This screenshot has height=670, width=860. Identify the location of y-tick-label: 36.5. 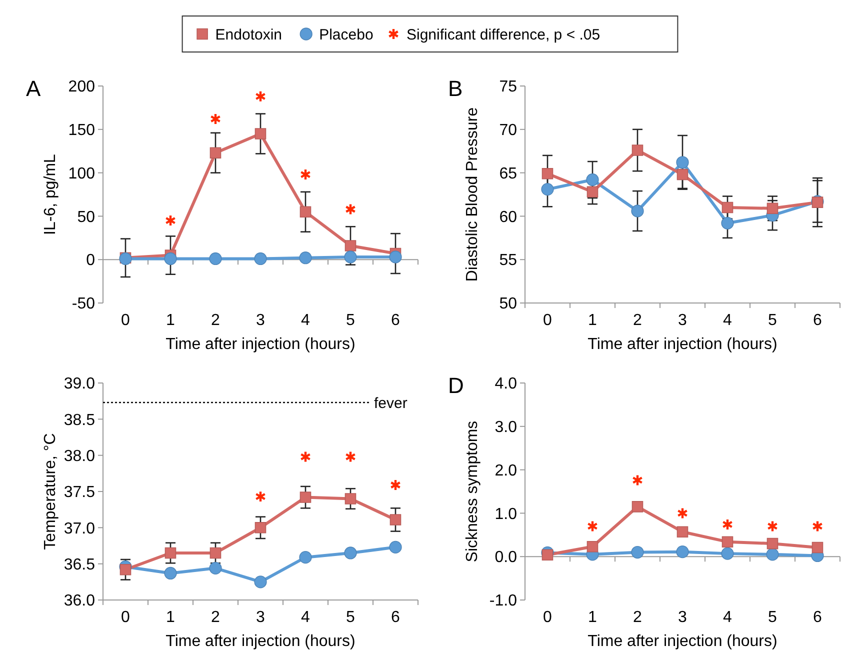
(80, 565).